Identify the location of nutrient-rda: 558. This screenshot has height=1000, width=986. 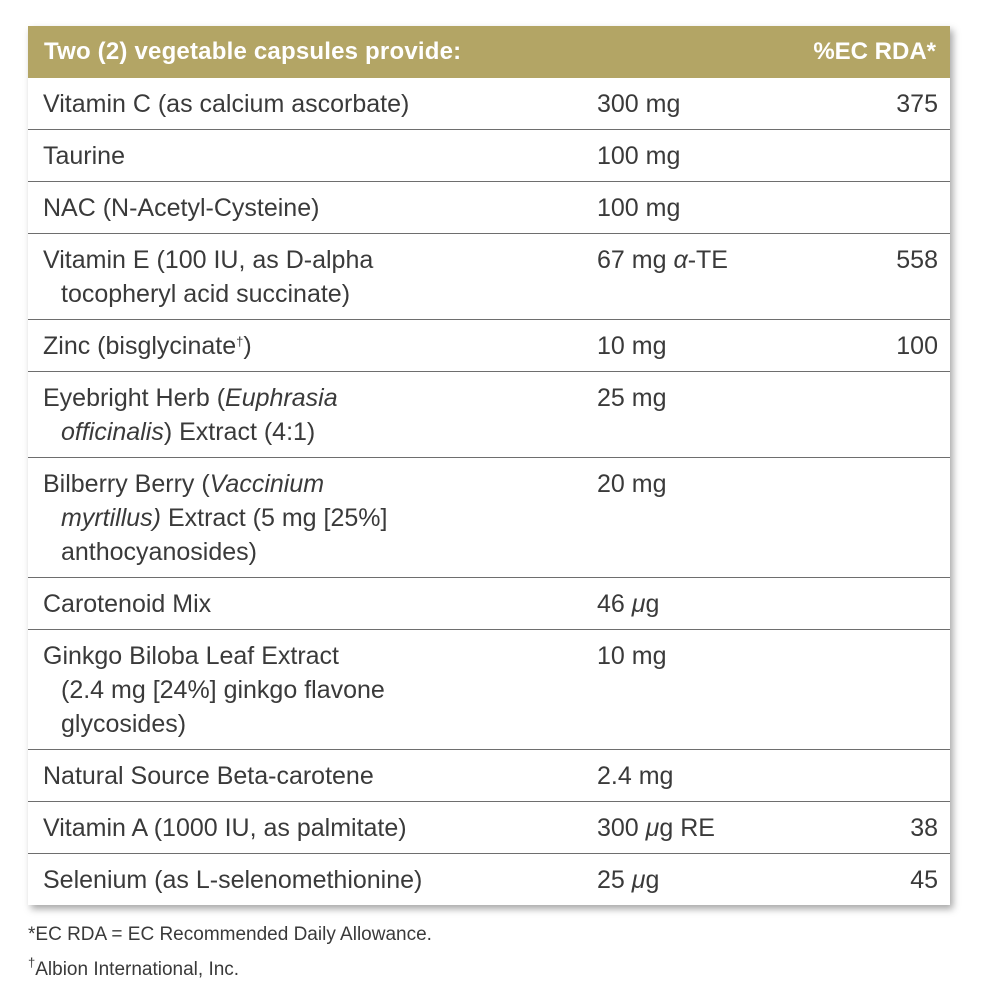
(917, 260).